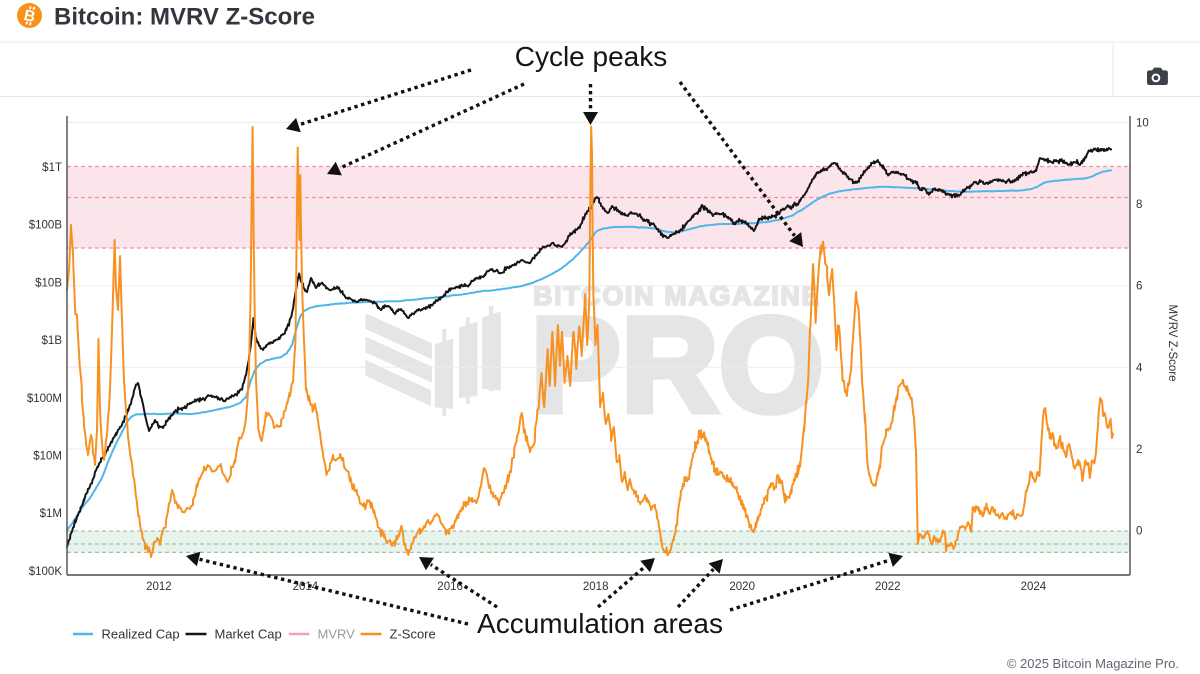  I want to click on svg-text: B, so click(29, 16).